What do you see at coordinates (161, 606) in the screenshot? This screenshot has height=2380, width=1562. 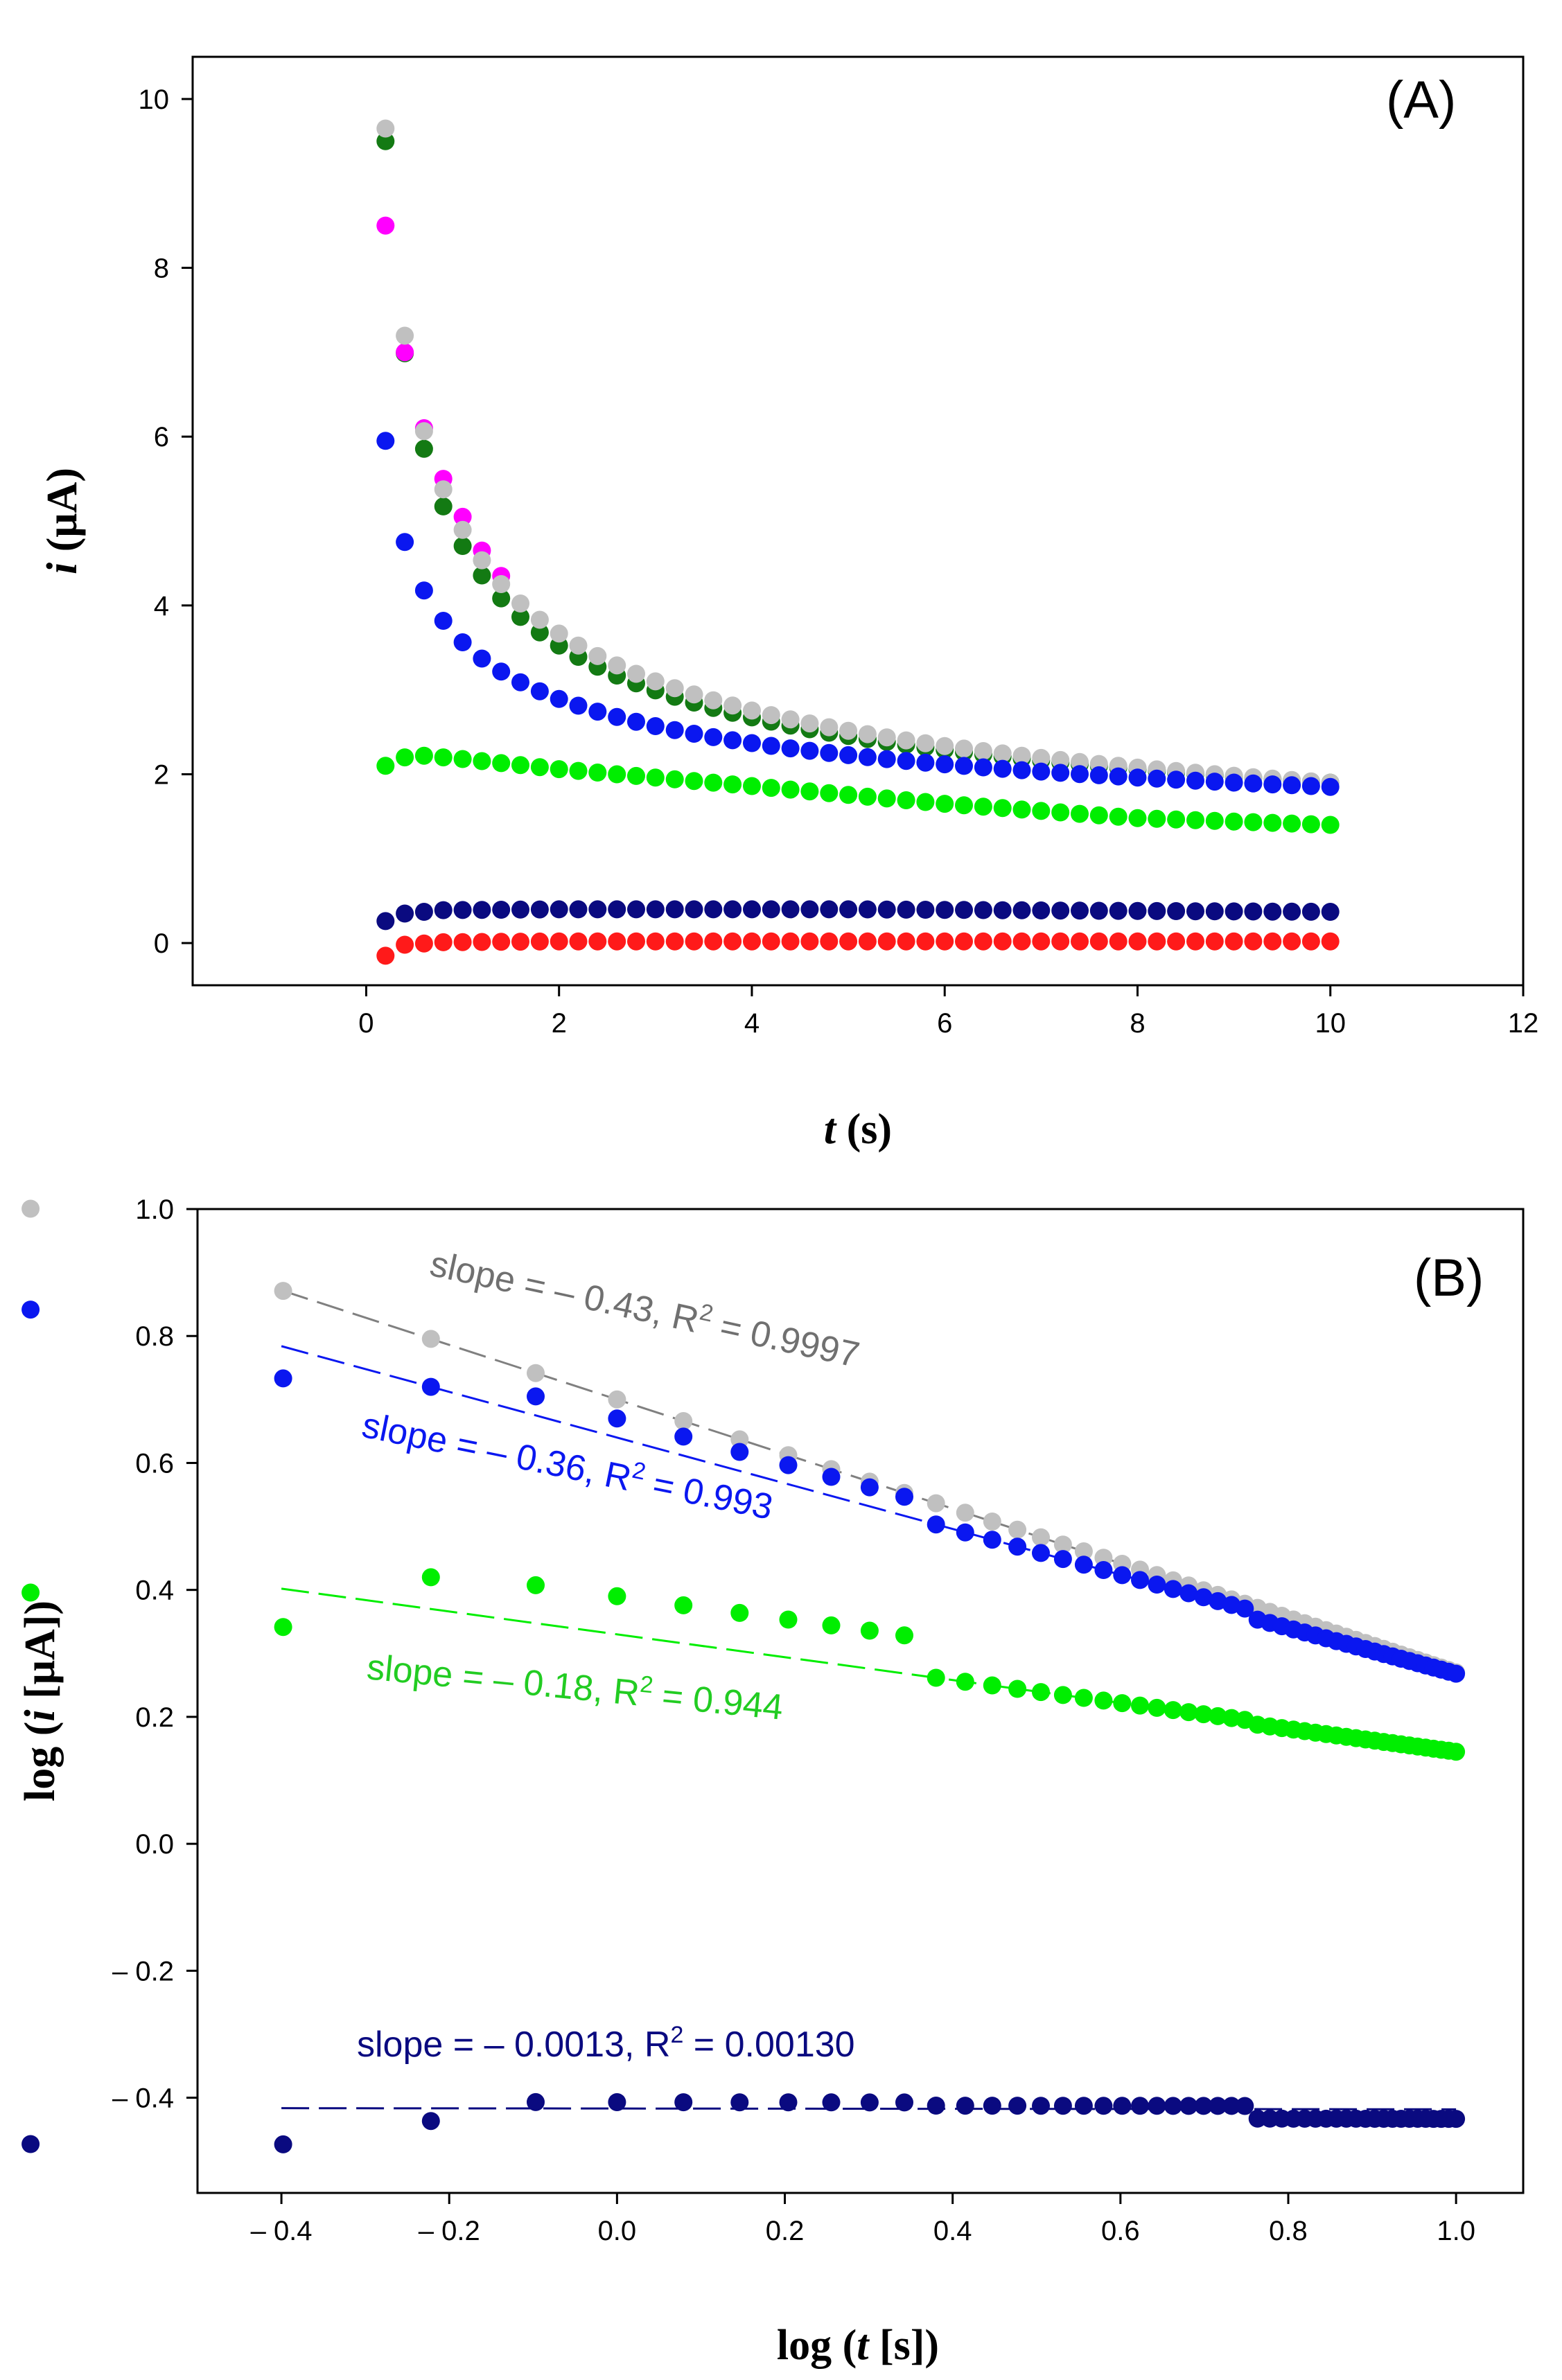 I see `panel-a-ytick-label: 4` at bounding box center [161, 606].